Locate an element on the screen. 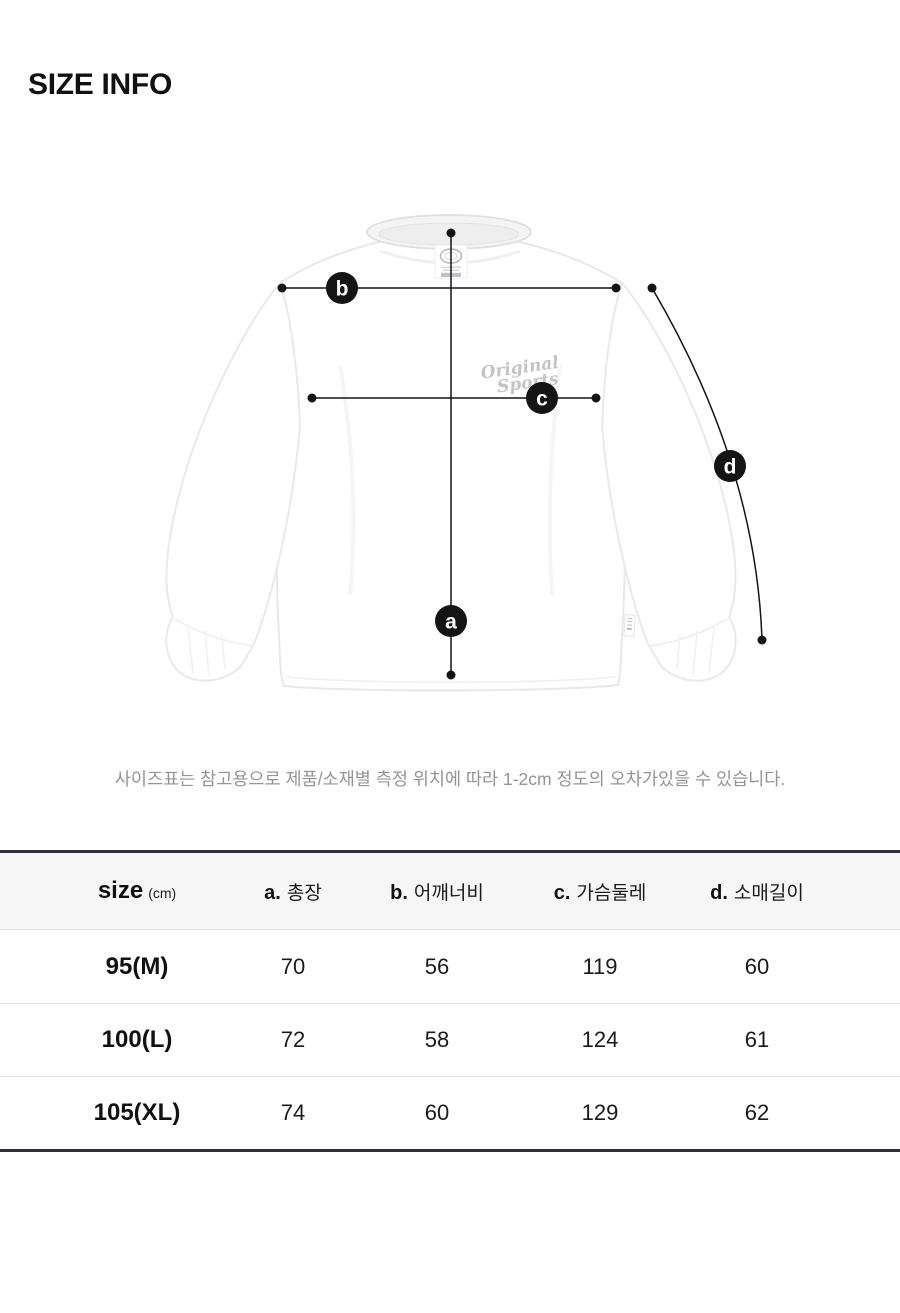  header-col-c: c. 가슴둘레 is located at coordinates (600, 892).